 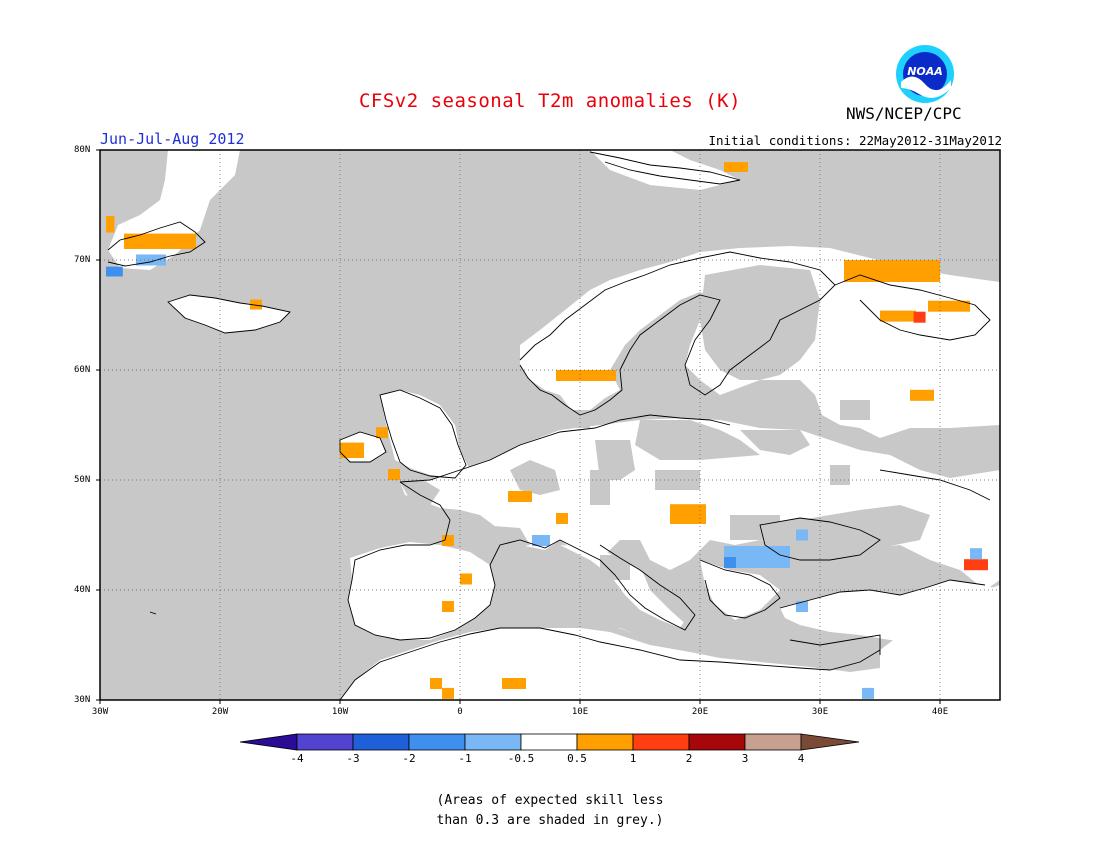 I want to click on organization-label: NWS/NCEP/CPC, so click(x=904, y=113).